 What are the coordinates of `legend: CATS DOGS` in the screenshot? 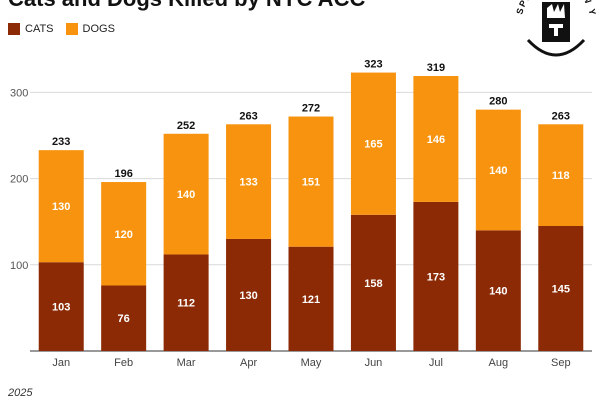 It's located at (61, 29).